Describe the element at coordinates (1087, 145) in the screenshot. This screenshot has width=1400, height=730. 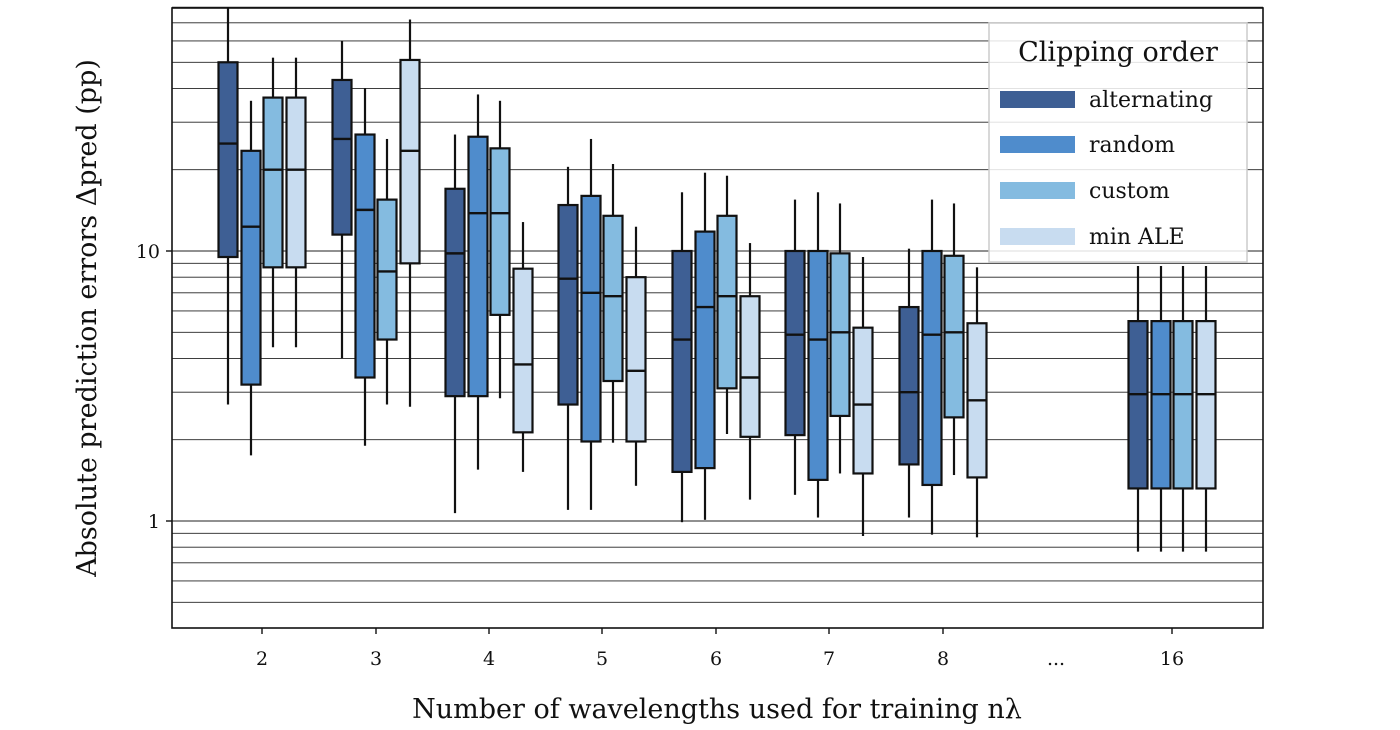
I see `legend-item: random` at that location.